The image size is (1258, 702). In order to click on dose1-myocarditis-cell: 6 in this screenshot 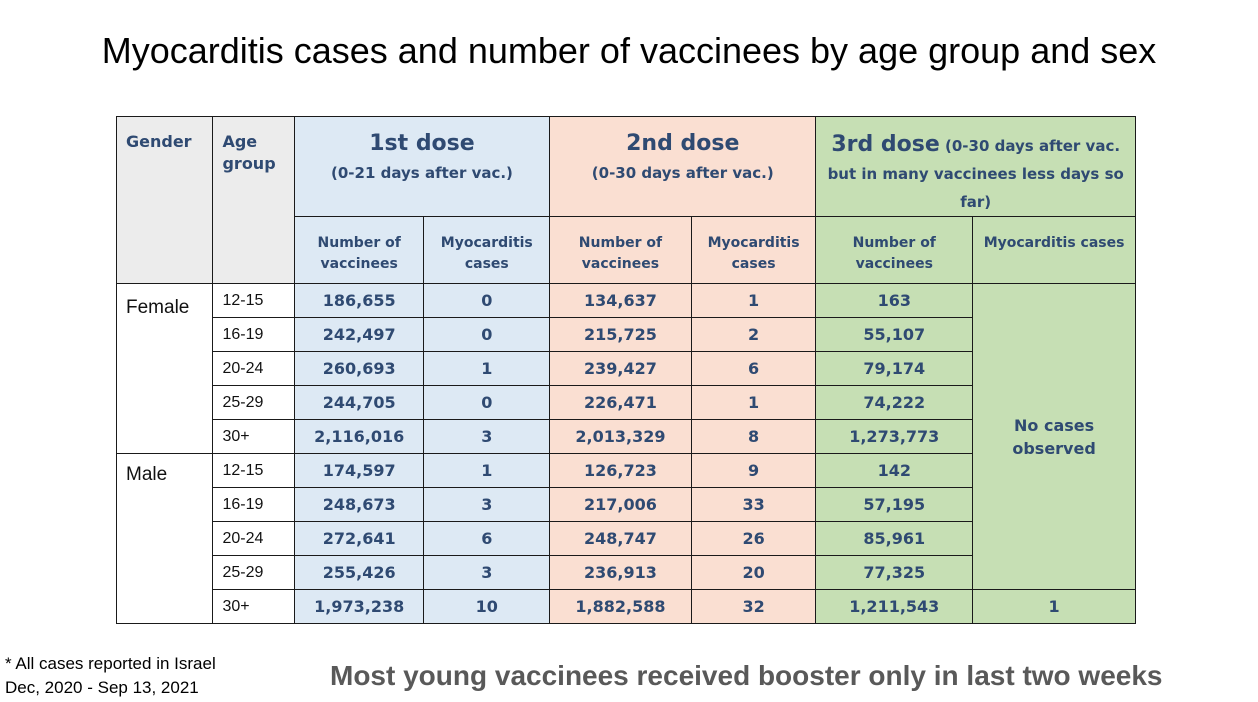, I will do `click(487, 538)`.